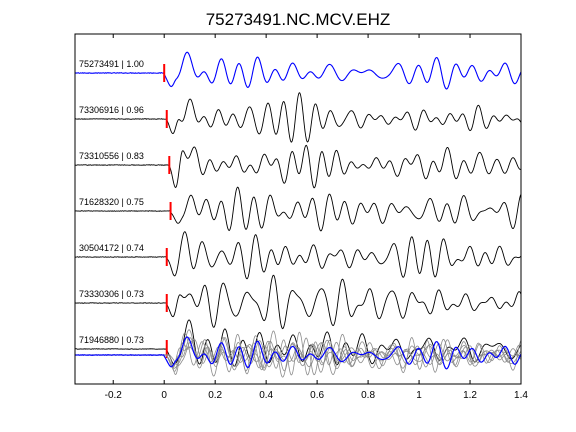 The height and width of the screenshot is (432, 576). What do you see at coordinates (114, 395) in the screenshot?
I see `x-tick-label: -0.2` at bounding box center [114, 395].